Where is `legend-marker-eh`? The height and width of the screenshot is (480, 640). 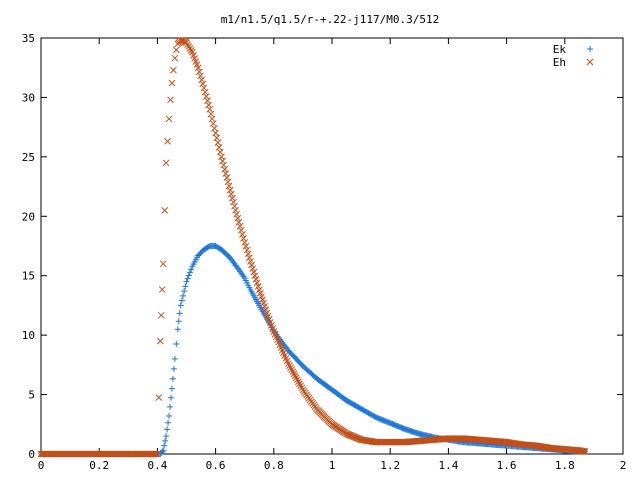
legend-marker-eh is located at coordinates (590, 62).